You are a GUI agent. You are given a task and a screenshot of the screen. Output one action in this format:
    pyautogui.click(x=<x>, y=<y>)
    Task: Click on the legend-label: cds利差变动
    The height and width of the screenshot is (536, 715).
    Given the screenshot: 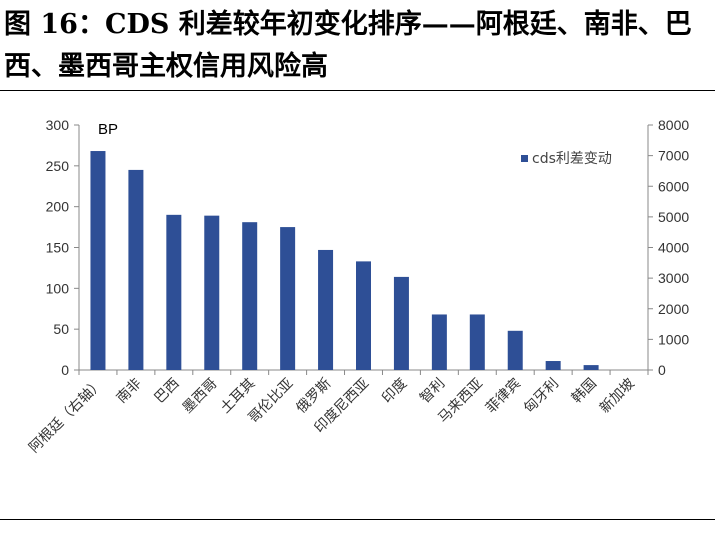 What is the action you would take?
    pyautogui.click(x=572, y=159)
    